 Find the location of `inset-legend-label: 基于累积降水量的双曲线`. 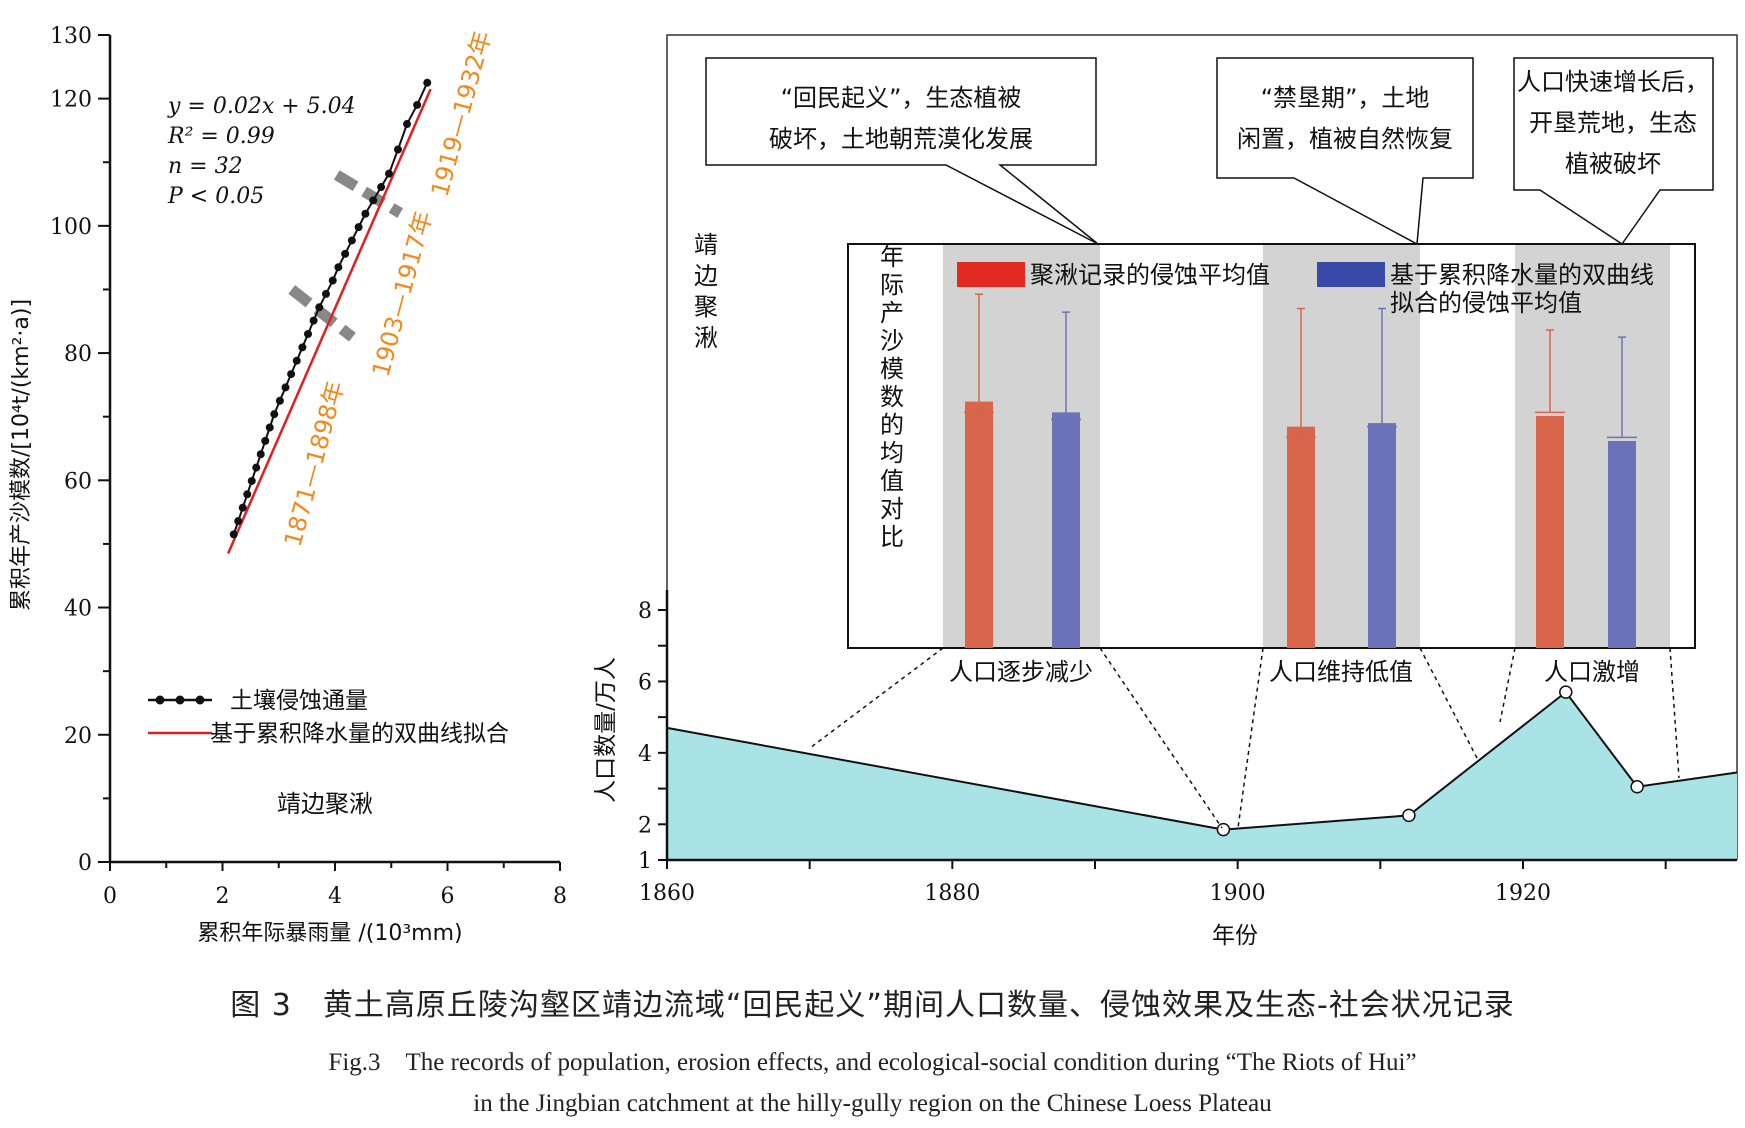

inset-legend-label: 基于累积降水量的双曲线 is located at coordinates (1522, 275).